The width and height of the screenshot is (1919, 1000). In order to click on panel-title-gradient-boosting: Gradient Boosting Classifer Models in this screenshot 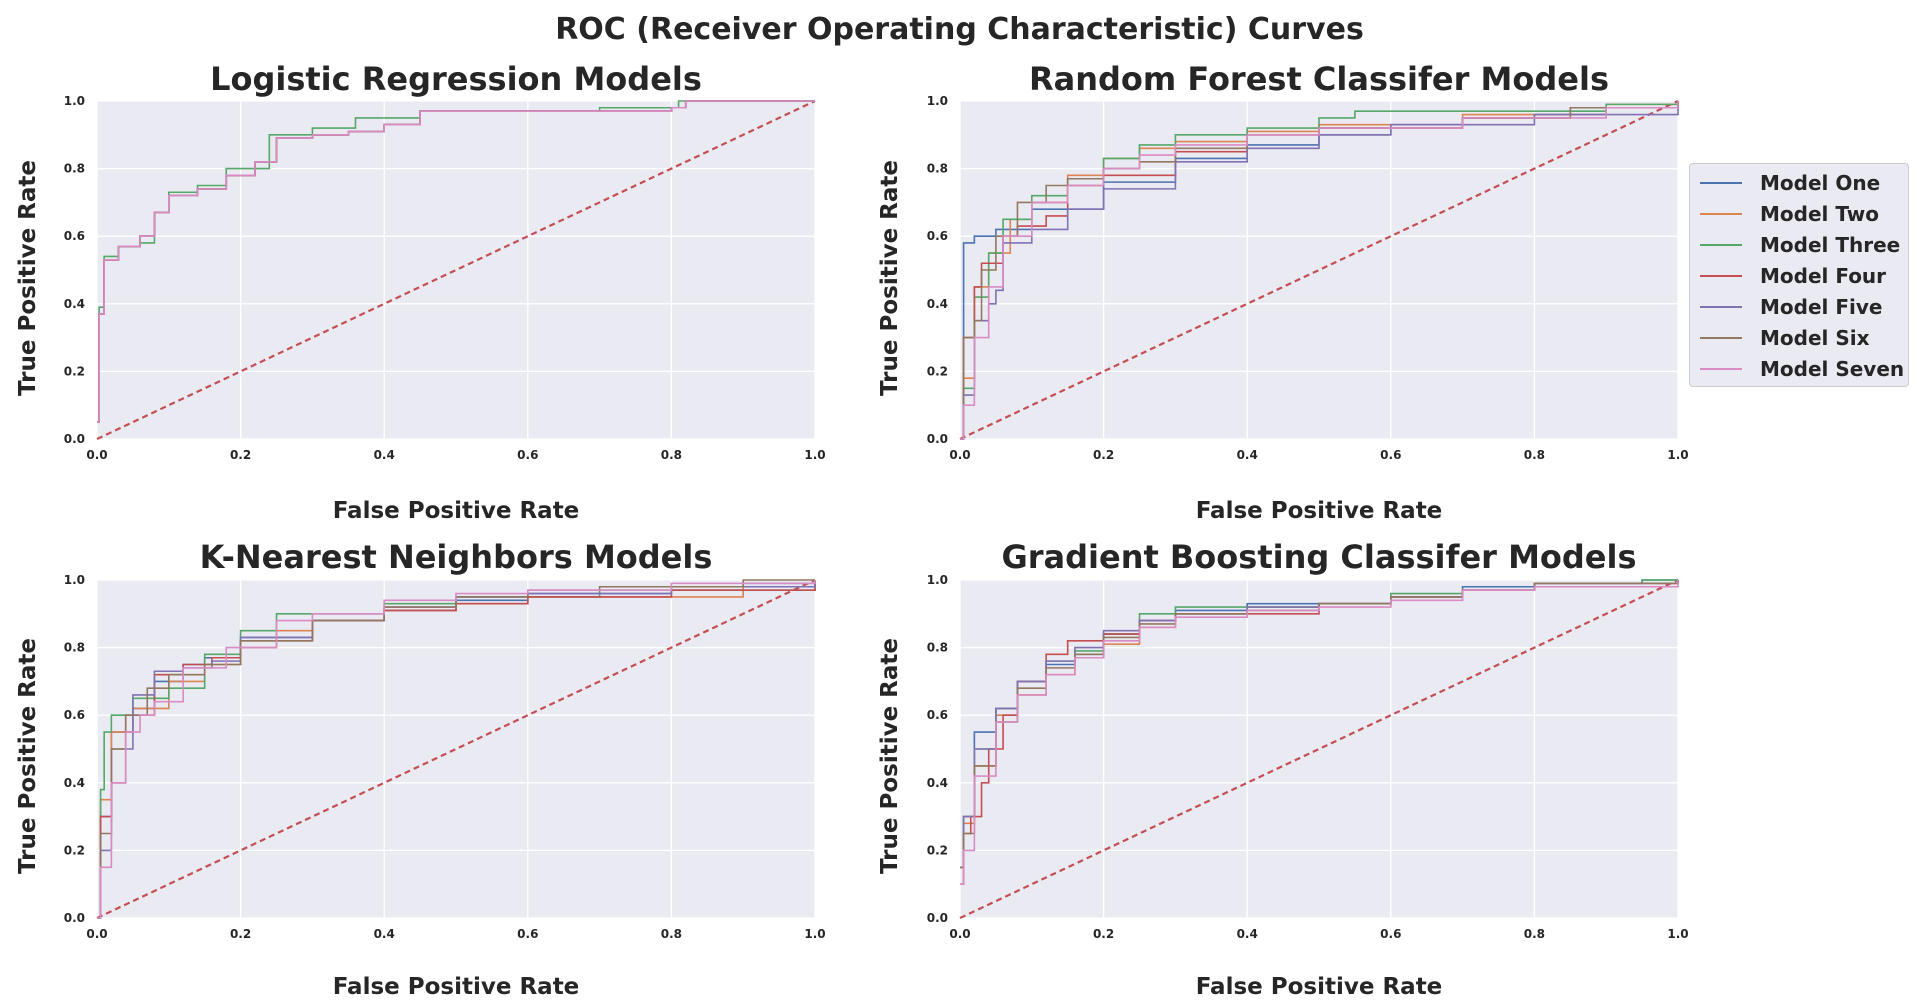, I will do `click(1319, 557)`.